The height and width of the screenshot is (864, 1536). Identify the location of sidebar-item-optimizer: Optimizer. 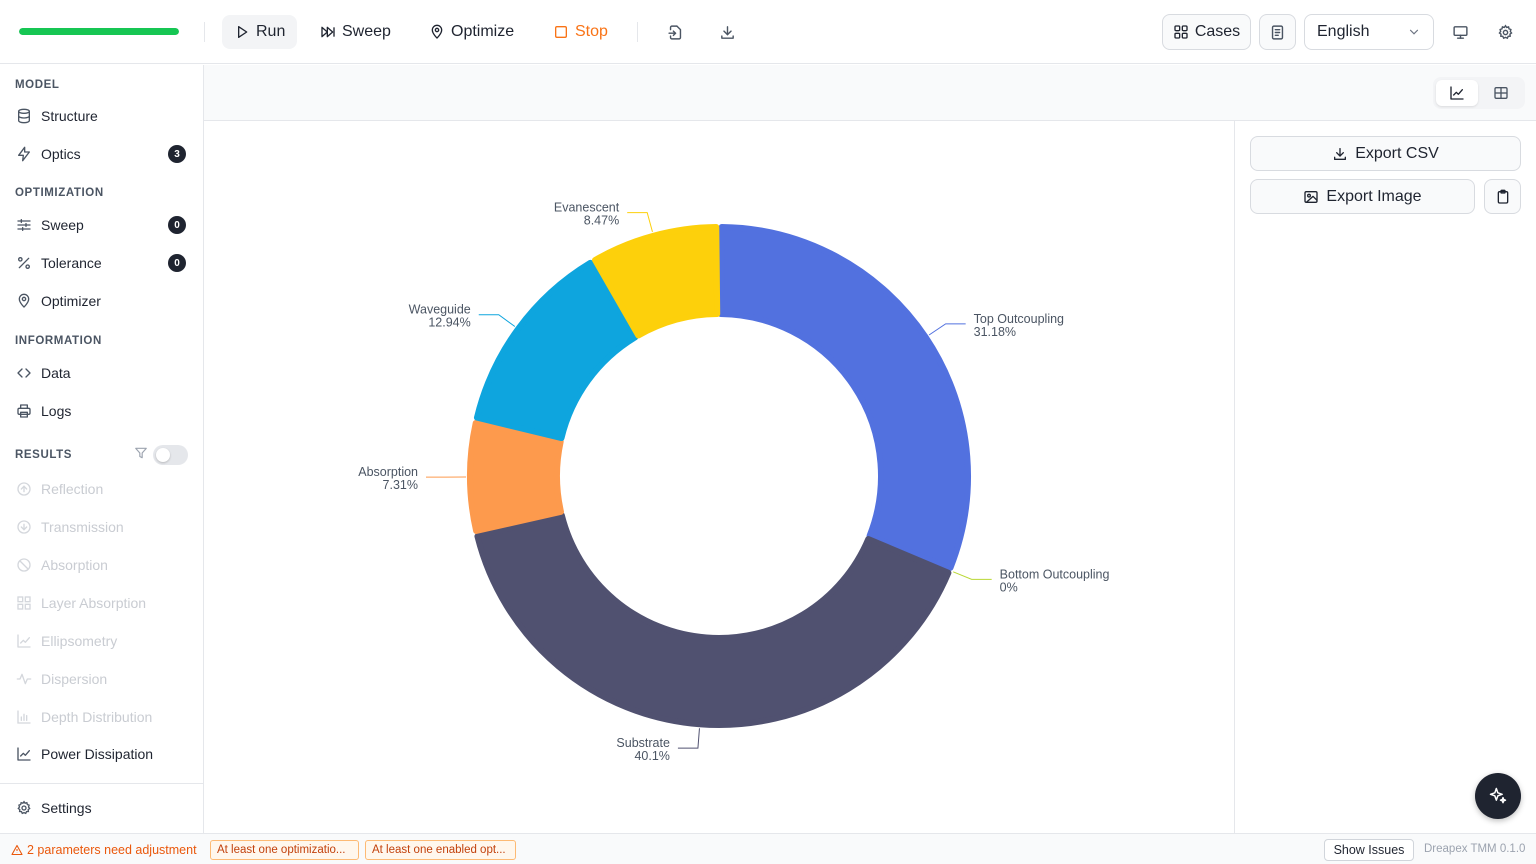
(101, 301).